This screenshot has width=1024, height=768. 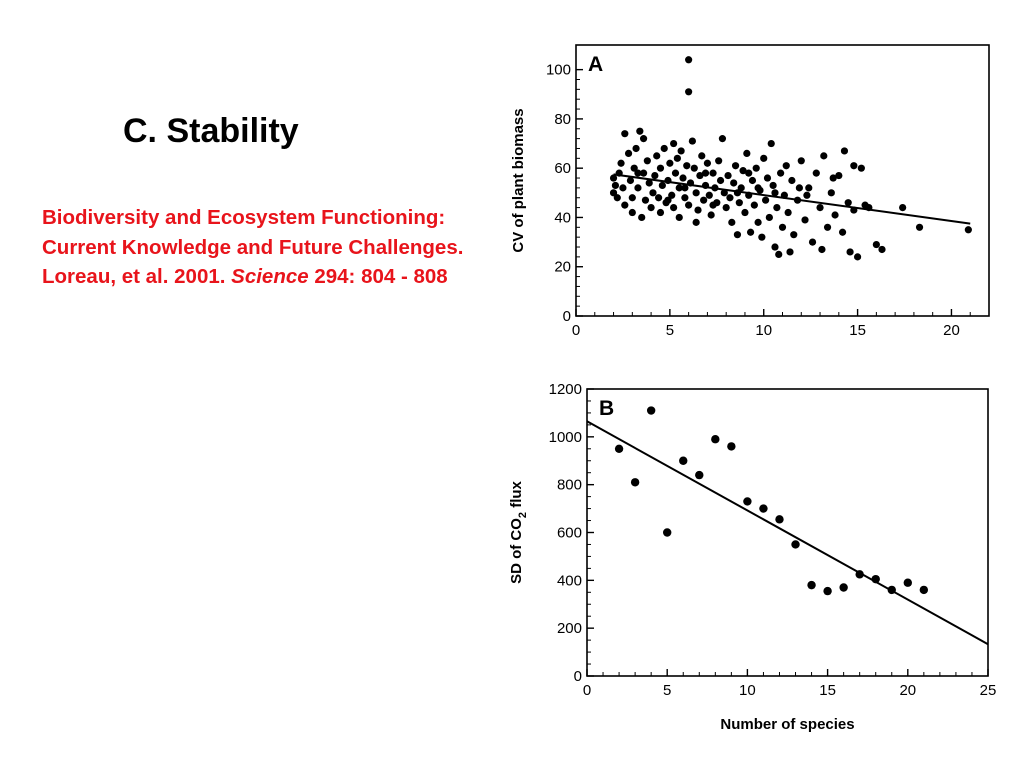 What do you see at coordinates (587, 690) in the screenshot?
I see `panel-b-xtick-label: 0` at bounding box center [587, 690].